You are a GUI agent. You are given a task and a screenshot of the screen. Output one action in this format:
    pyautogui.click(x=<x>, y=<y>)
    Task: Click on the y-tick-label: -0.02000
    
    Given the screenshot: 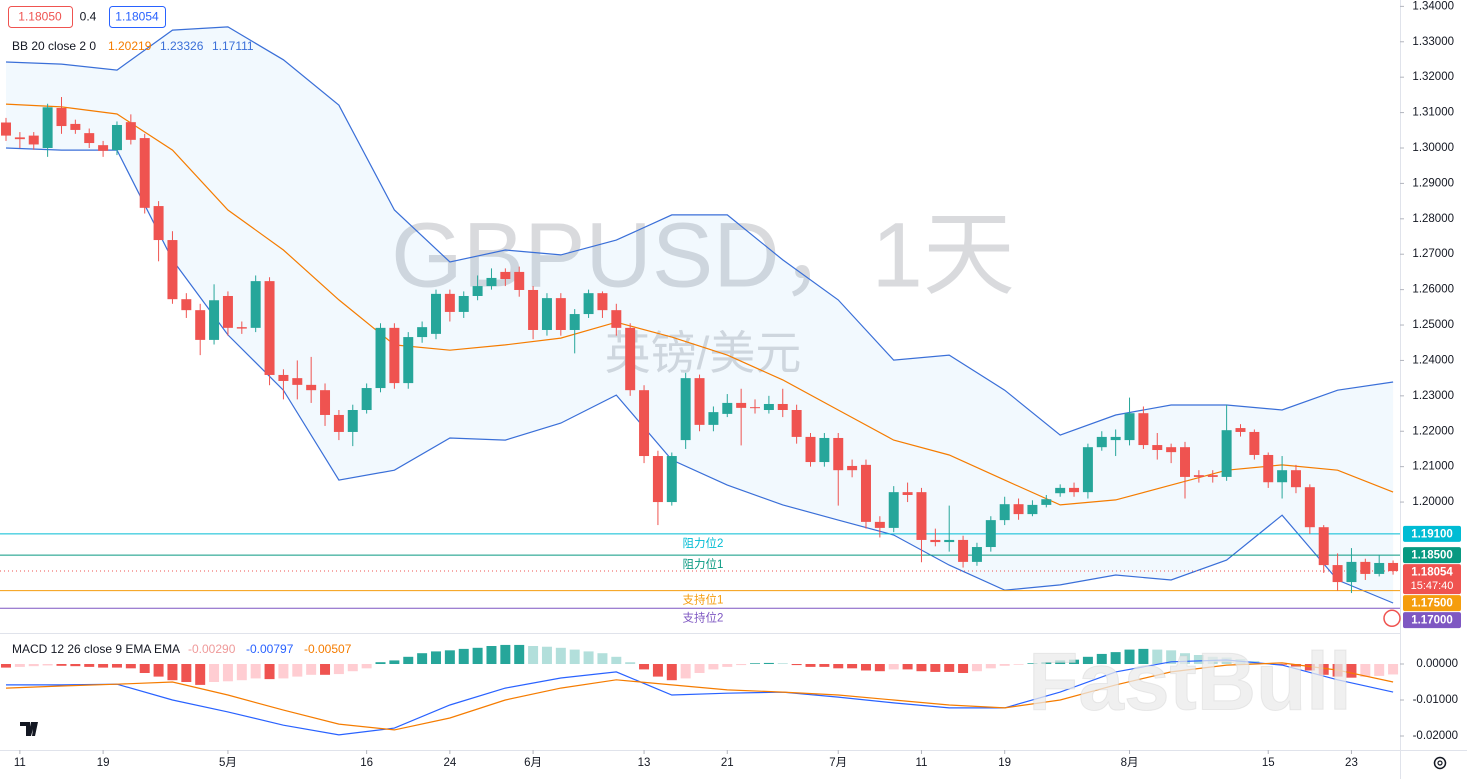 What is the action you would take?
    pyautogui.click(x=1435, y=736)
    